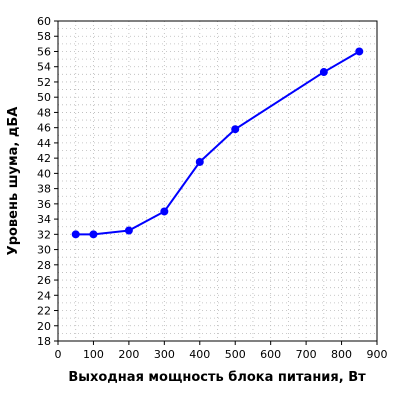 The height and width of the screenshot is (400, 400). I want to click on y-tick-label: 60, so click(44, 21).